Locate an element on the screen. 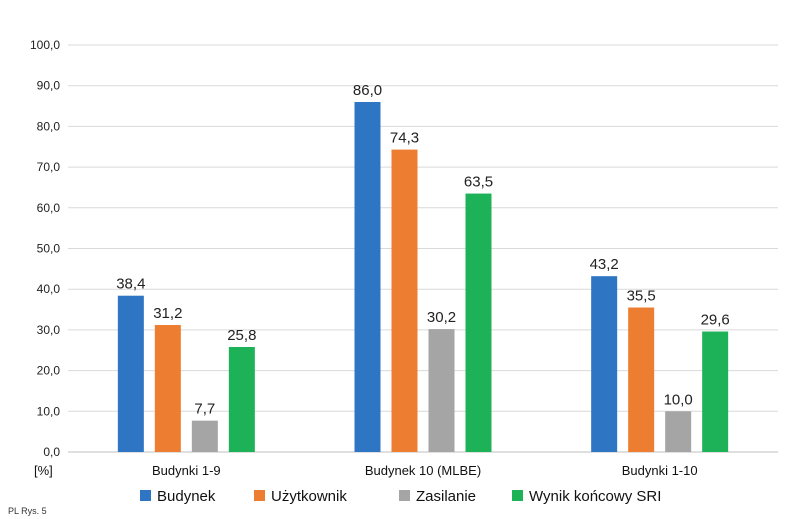  data-label: 31,2 is located at coordinates (167, 313).